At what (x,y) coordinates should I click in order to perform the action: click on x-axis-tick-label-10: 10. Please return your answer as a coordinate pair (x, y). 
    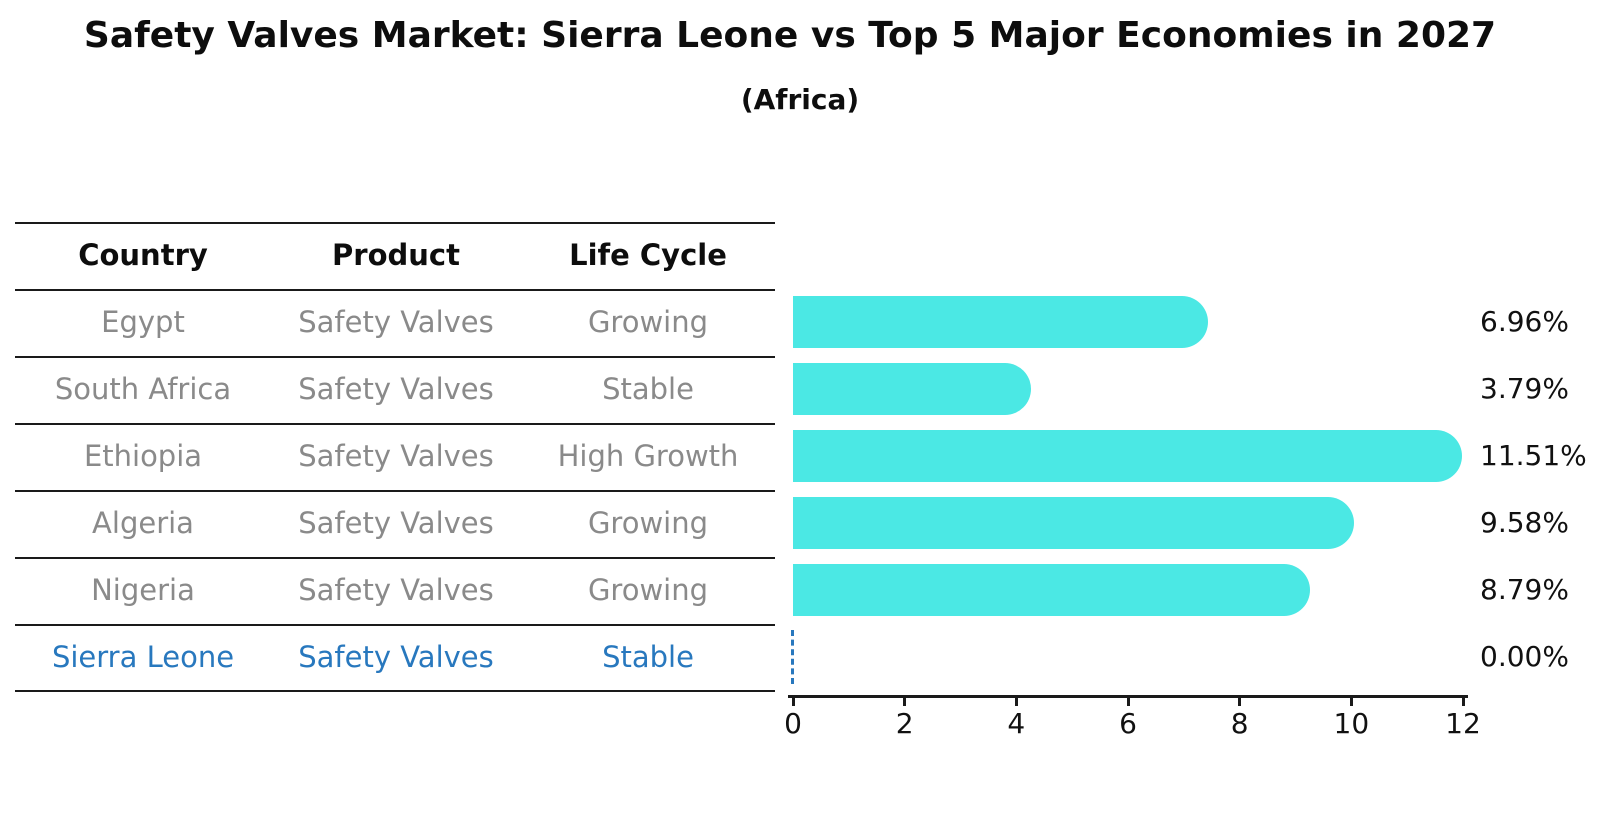
    Looking at the image, I should click on (1351, 723).